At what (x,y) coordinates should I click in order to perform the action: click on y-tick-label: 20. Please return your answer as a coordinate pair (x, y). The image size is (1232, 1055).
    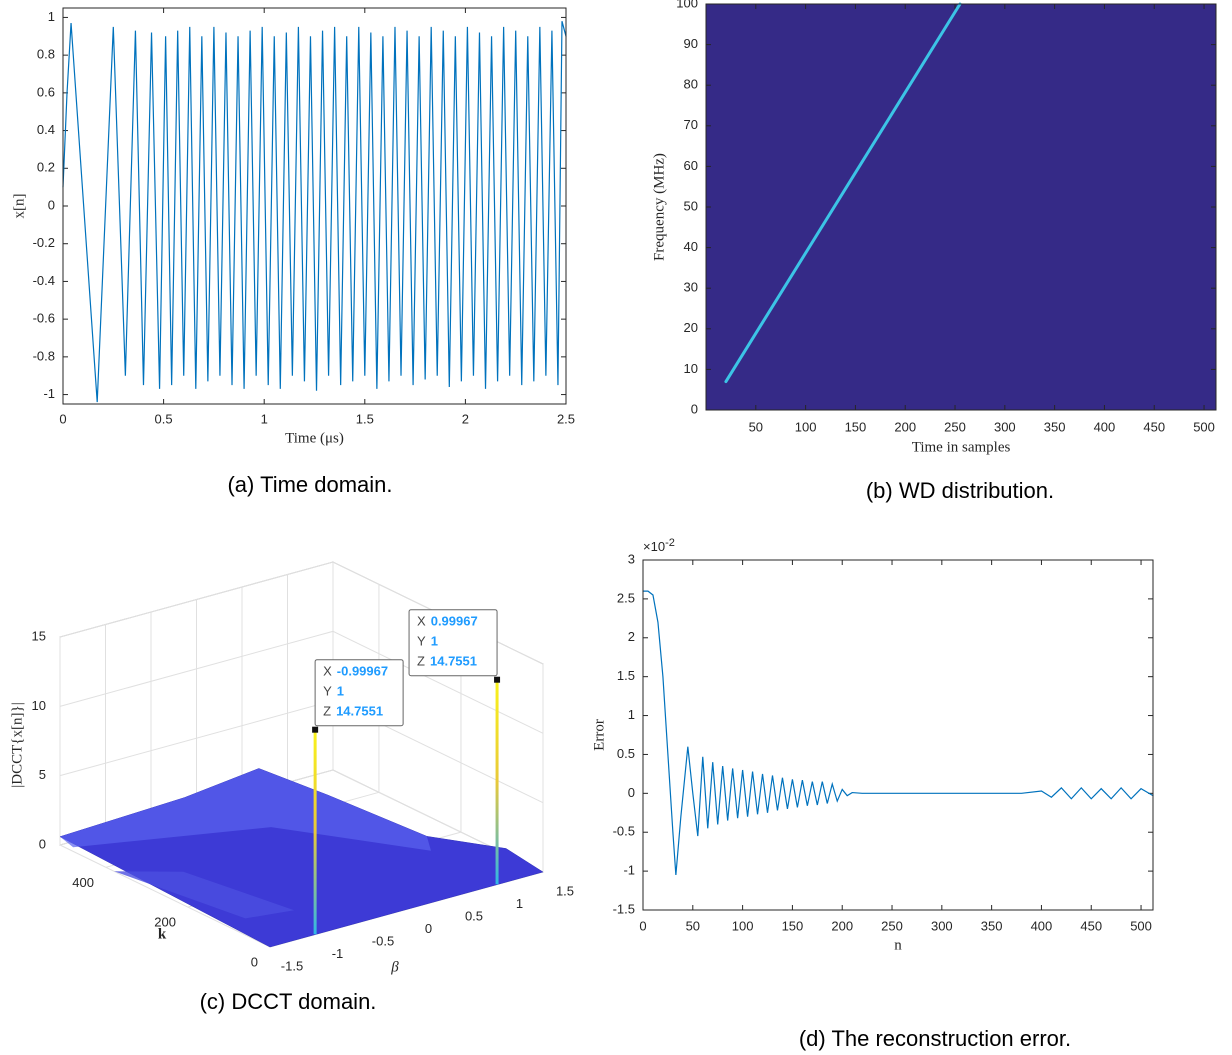
    Looking at the image, I should click on (691, 327).